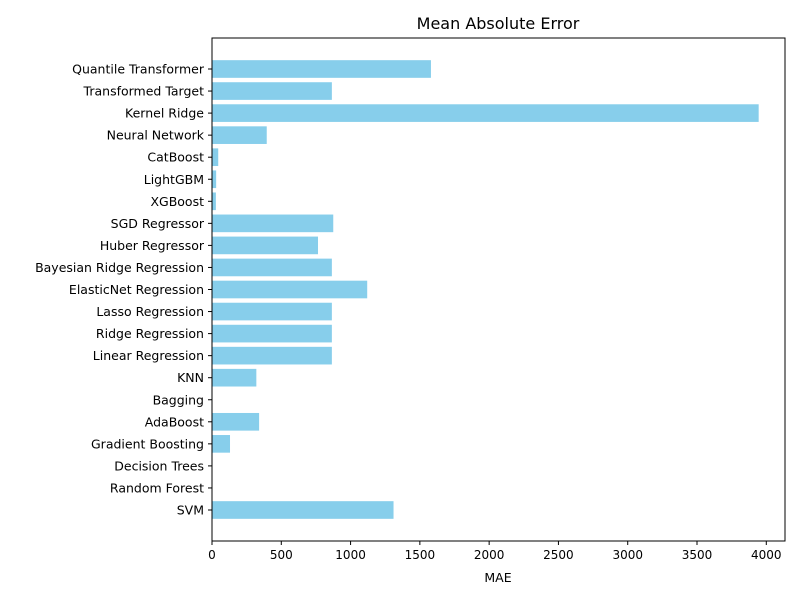 Image resolution: width=800 pixels, height=600 pixels. I want to click on x-tick-label: 2500, so click(558, 555).